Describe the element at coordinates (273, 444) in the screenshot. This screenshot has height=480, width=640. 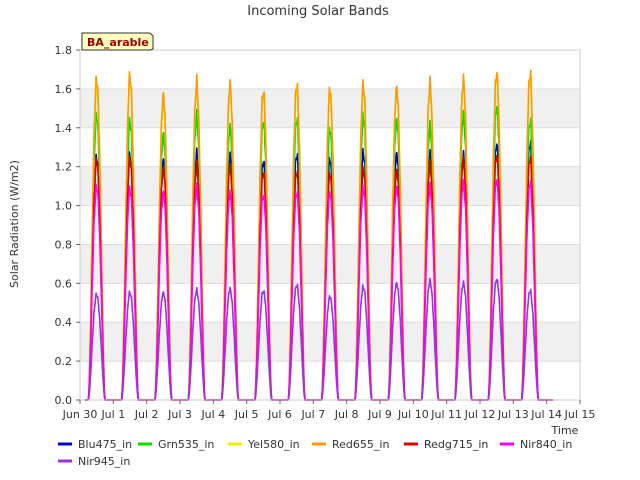
I see `legend-label: Yel580_in` at that location.